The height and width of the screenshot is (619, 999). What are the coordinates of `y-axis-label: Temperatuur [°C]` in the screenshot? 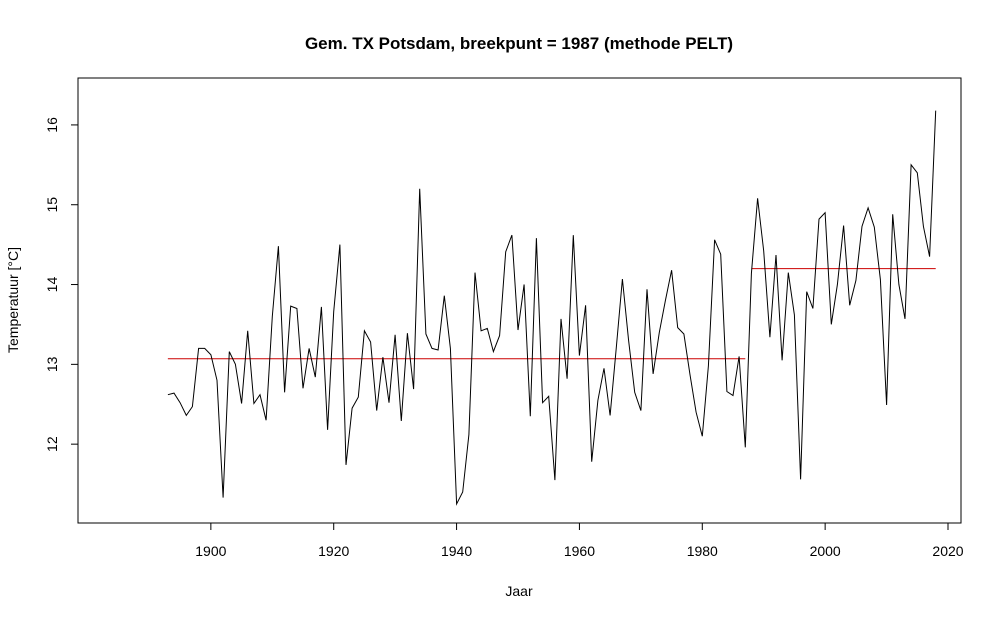 It's located at (13, 300).